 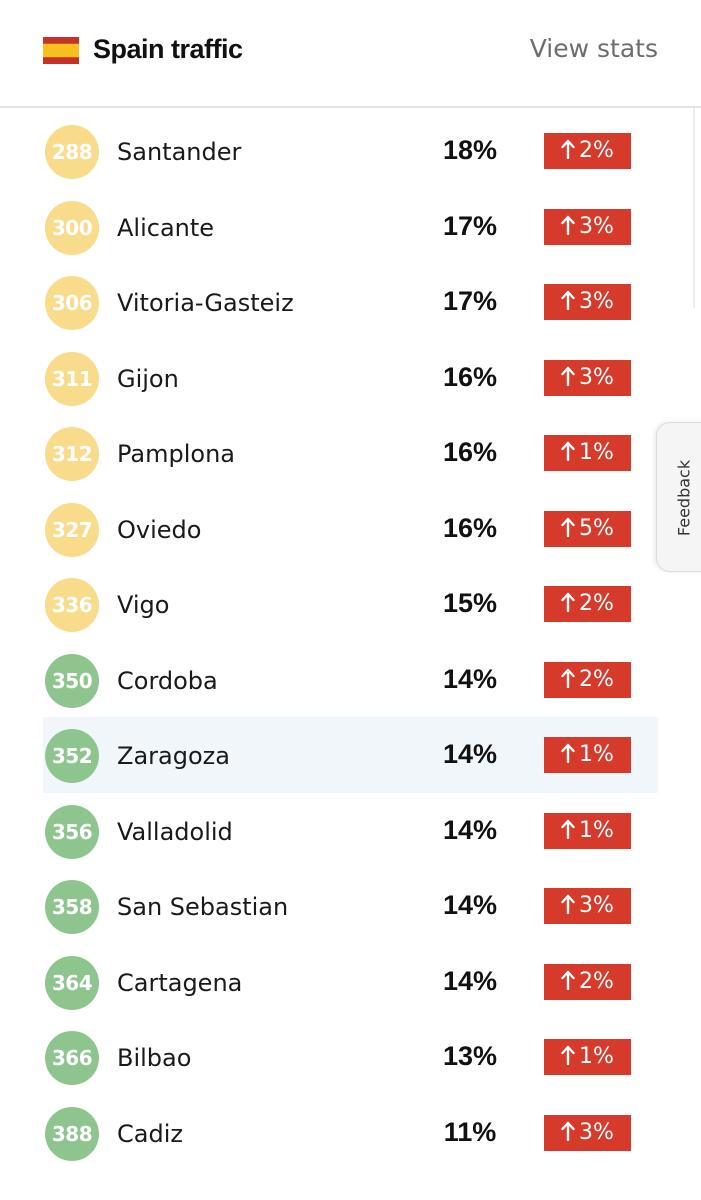 I want to click on city-name: Pamplona, so click(x=176, y=454).